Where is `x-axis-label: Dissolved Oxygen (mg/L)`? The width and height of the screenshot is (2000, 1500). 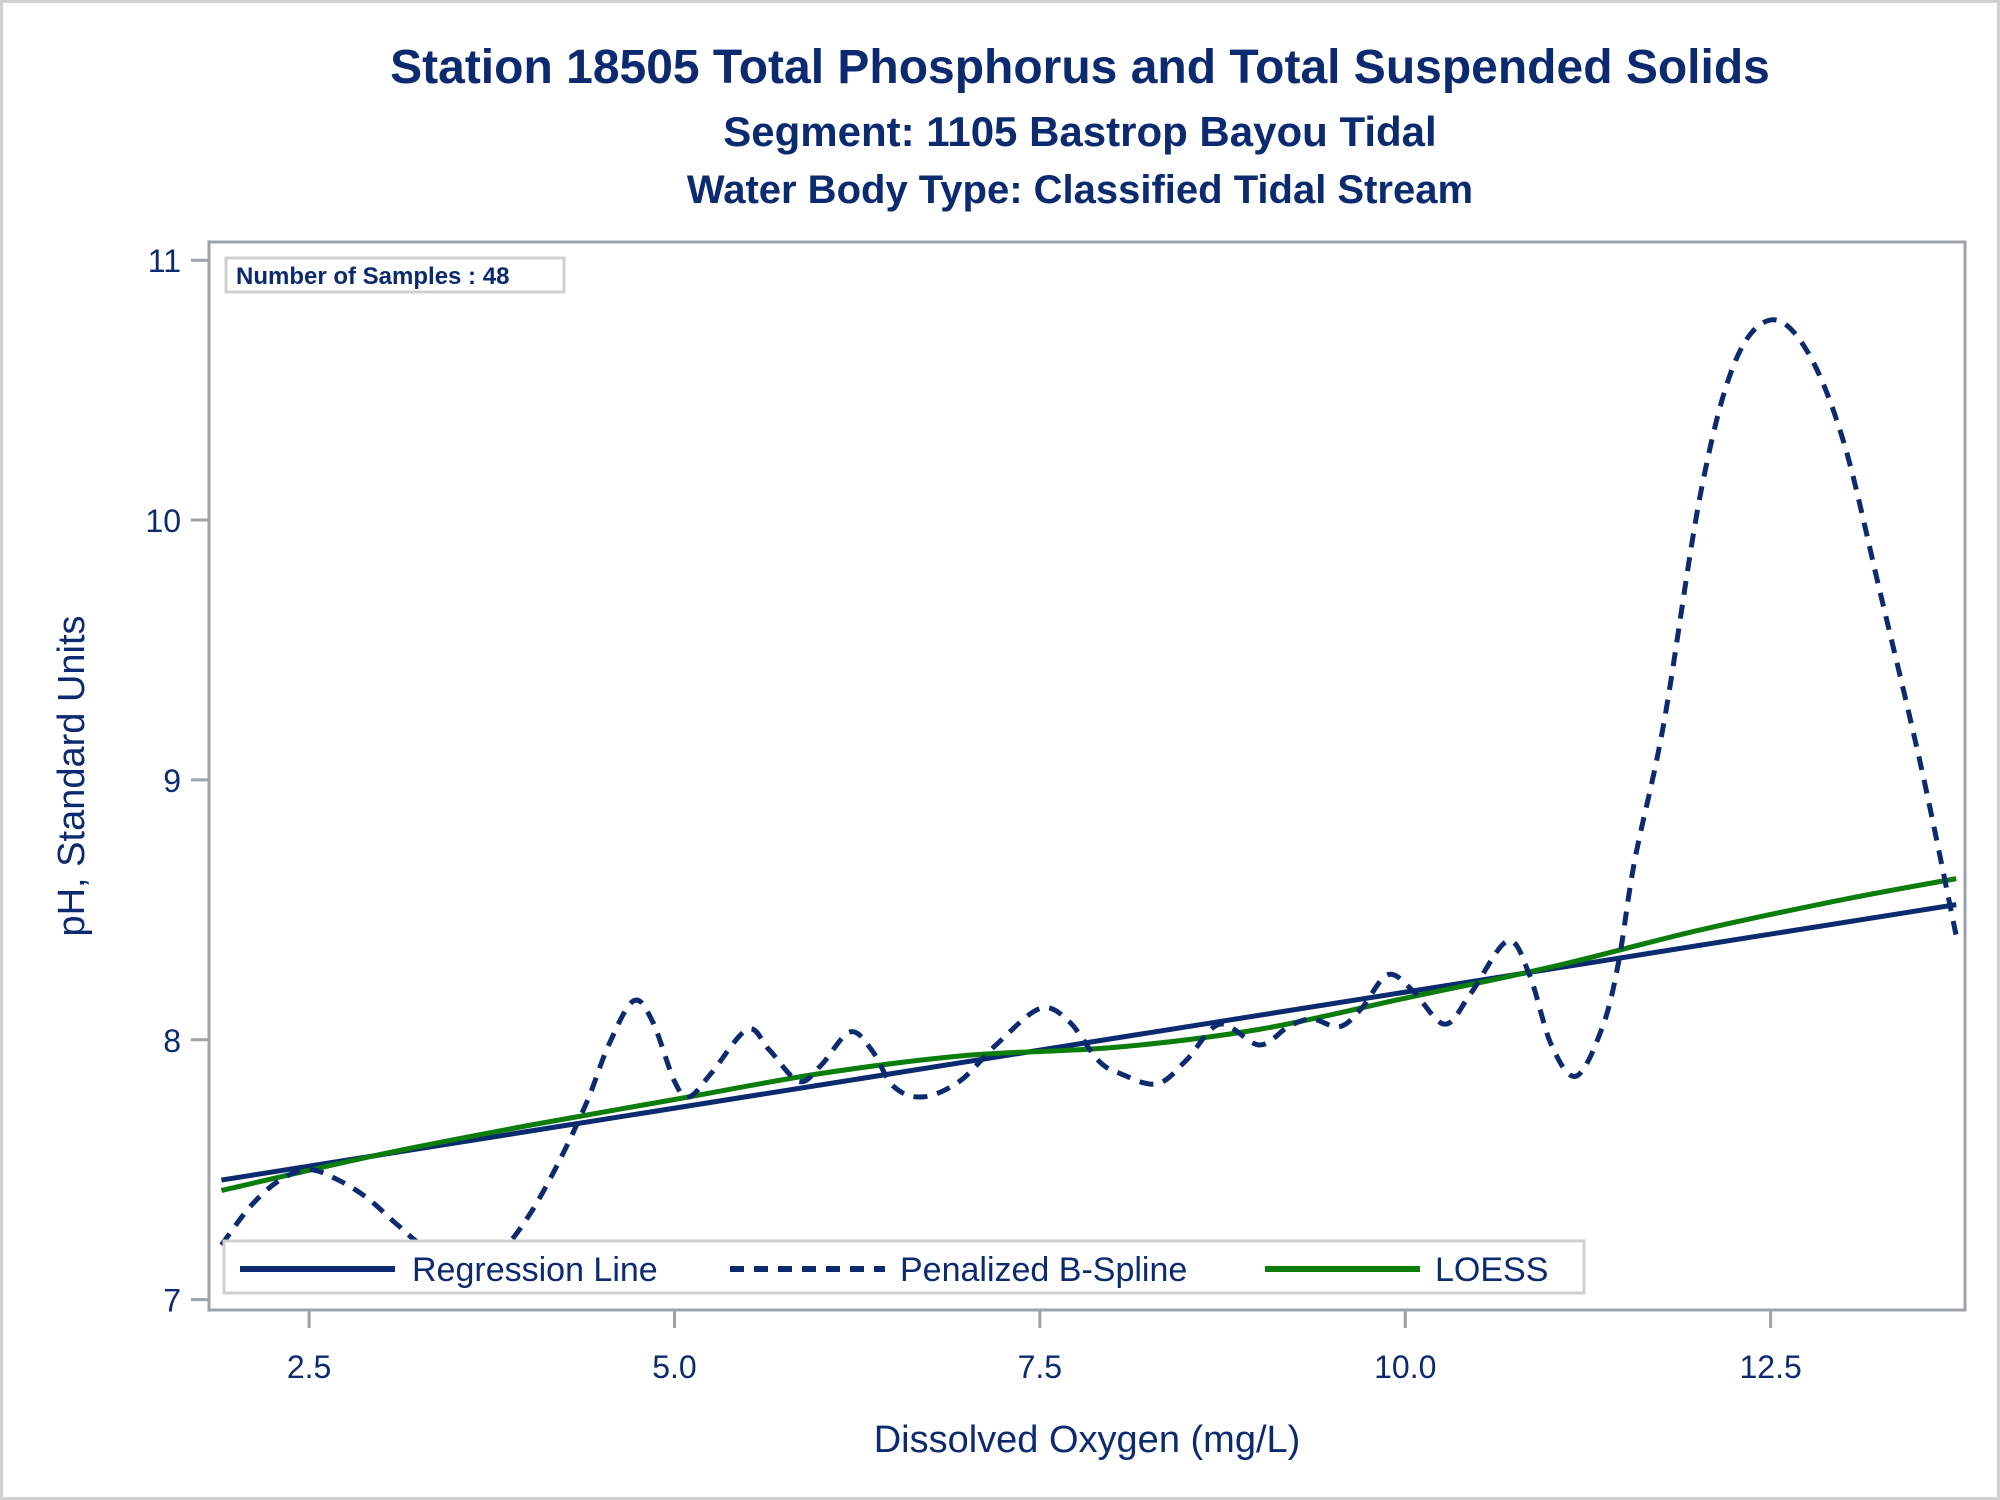
x-axis-label: Dissolved Oxygen (mg/L) is located at coordinates (1087, 1440).